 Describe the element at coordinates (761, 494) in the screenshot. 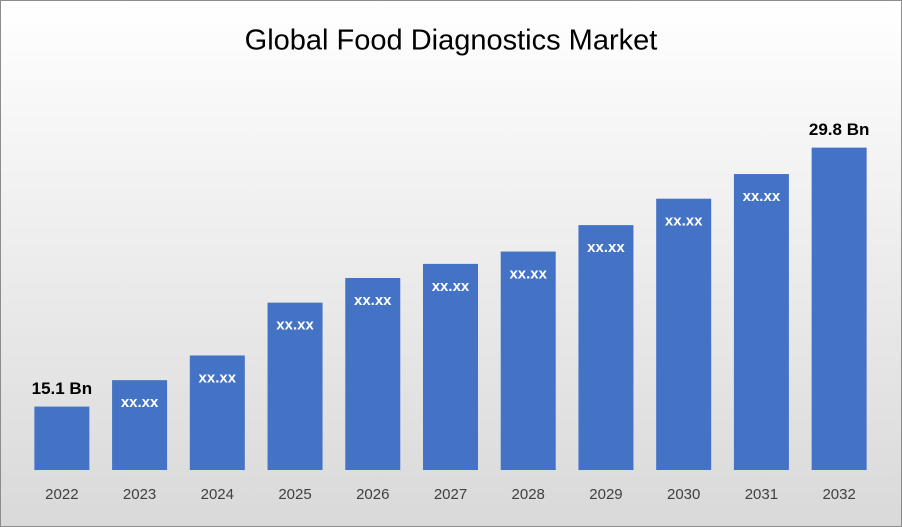

I see `x-tick-label: 2031` at that location.